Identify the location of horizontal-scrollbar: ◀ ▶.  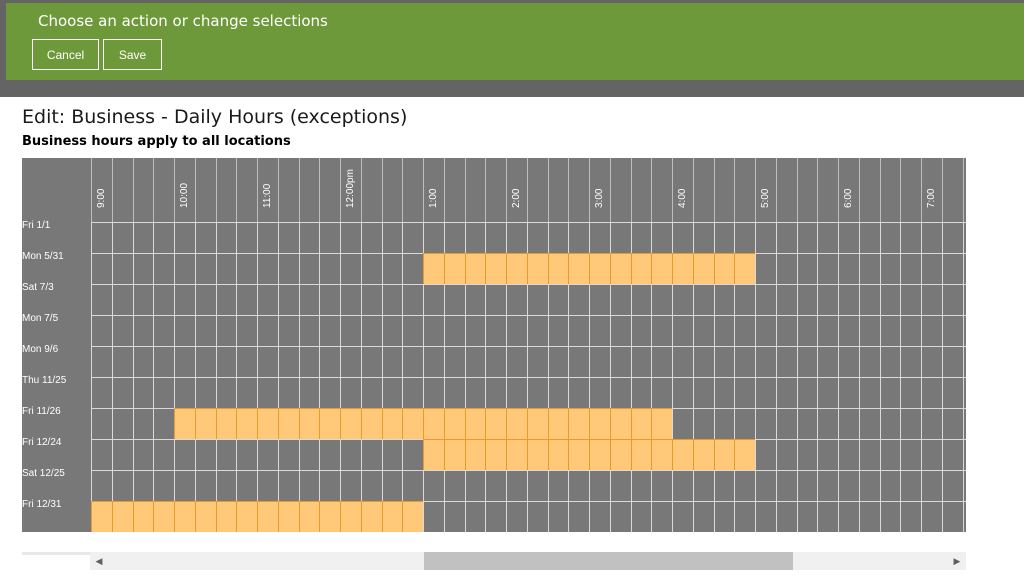
(528, 561).